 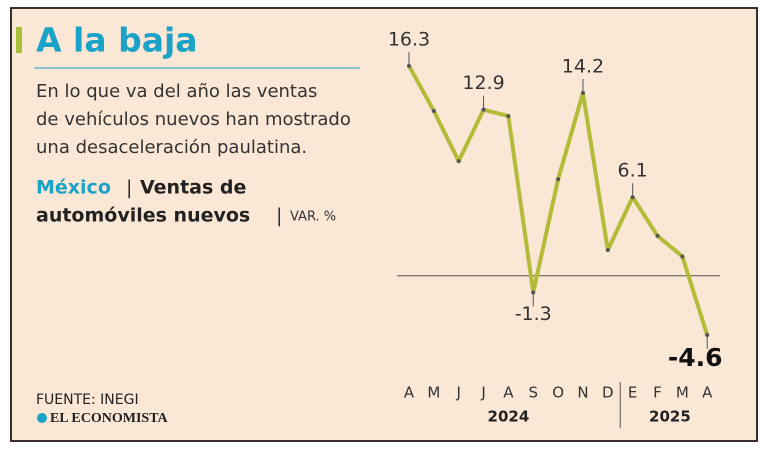 What do you see at coordinates (117, 40) in the screenshot?
I see `chart-title: A la baja` at bounding box center [117, 40].